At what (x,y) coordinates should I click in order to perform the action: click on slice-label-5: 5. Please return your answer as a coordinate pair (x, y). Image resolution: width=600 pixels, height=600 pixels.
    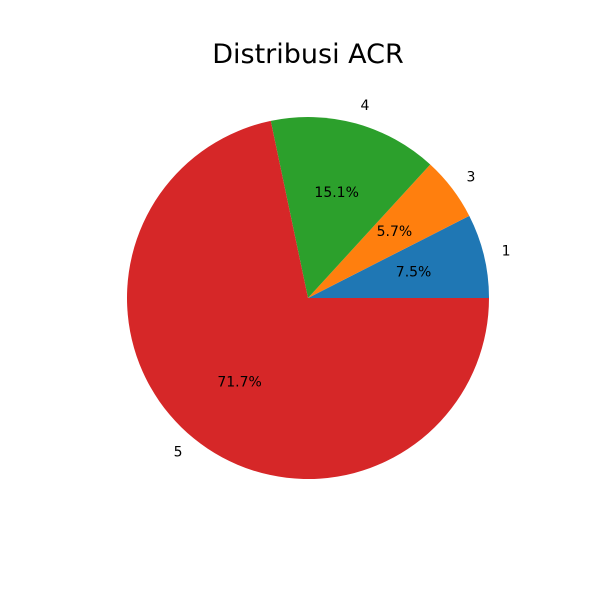
    Looking at the image, I should click on (178, 453).